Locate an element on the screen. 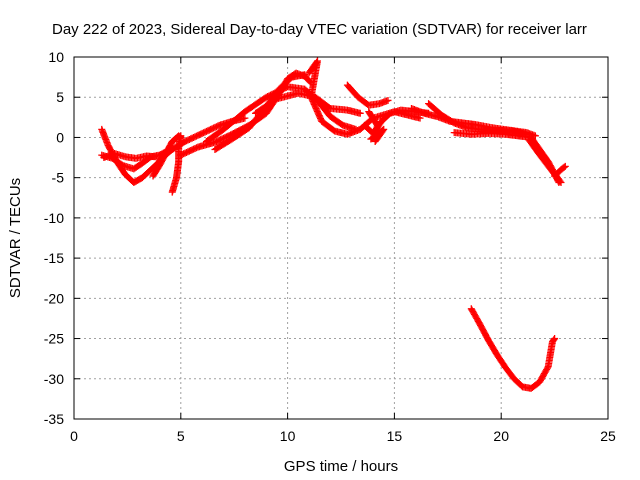 The width and height of the screenshot is (640, 480). y-axis-label: SDTVAR / TECUs is located at coordinates (15, 238).